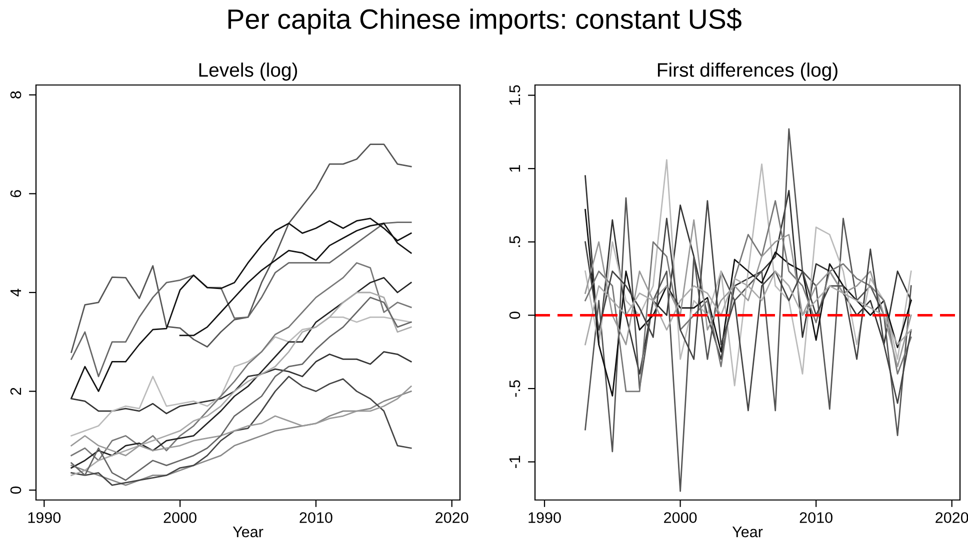 The width and height of the screenshot is (968, 542). I want to click on y-tick-label: -1, so click(515, 462).